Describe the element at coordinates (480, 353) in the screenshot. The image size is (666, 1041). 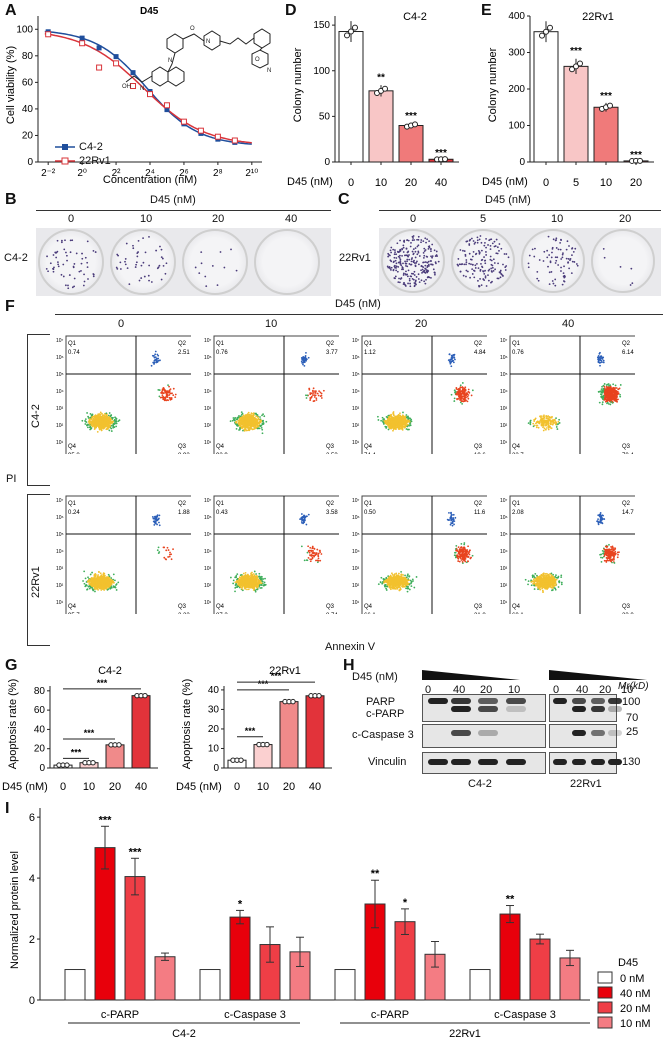
I see `quadrant-value: 4.84` at that location.